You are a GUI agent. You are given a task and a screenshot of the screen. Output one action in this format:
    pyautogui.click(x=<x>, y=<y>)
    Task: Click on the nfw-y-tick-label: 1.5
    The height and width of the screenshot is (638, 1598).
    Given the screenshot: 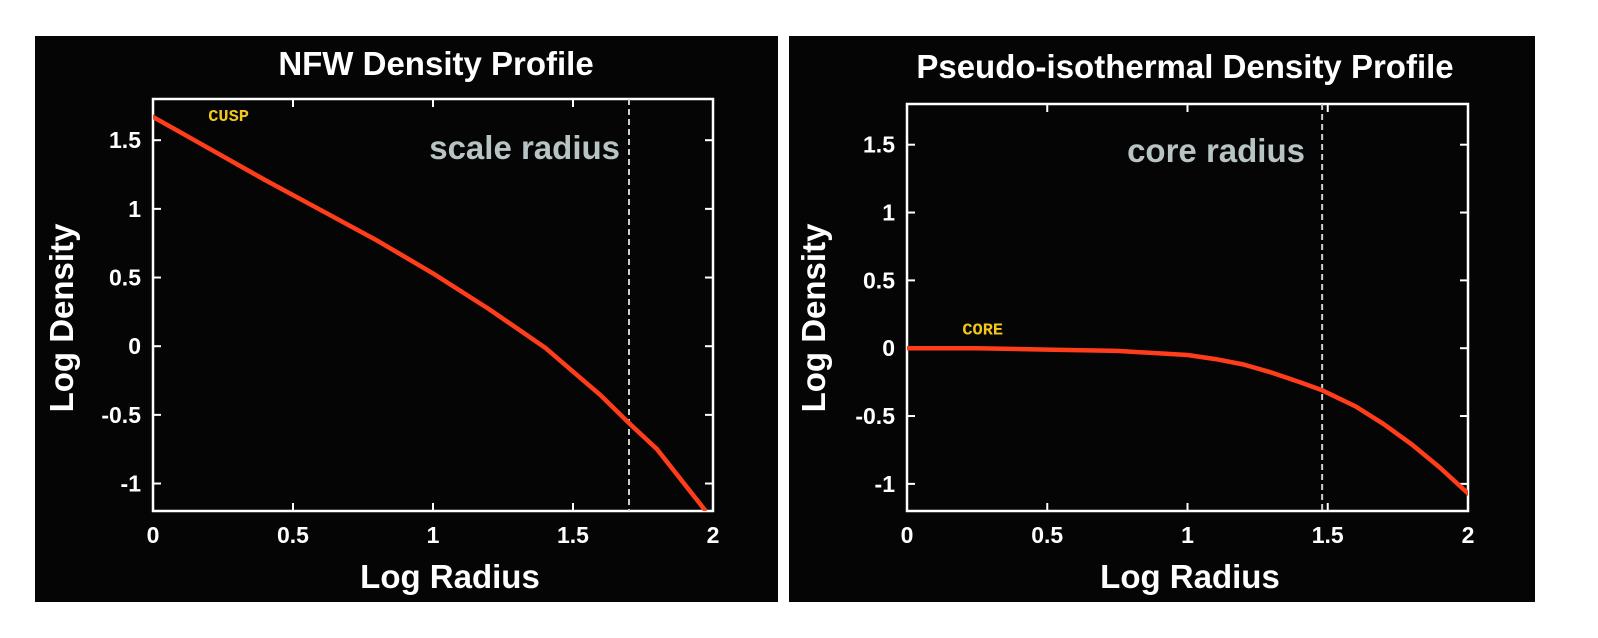 What is the action you would take?
    pyautogui.click(x=125, y=140)
    